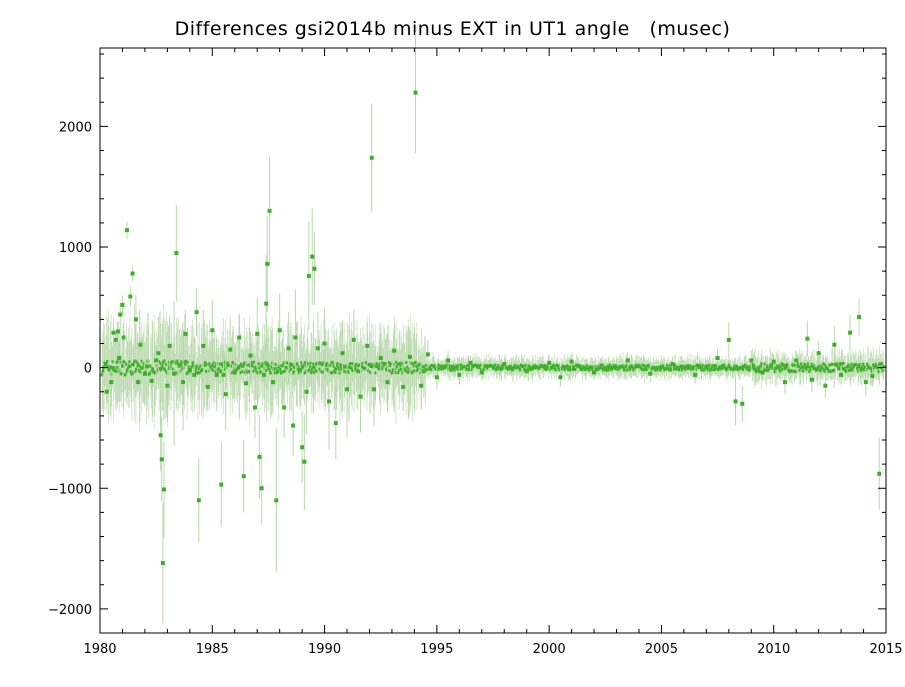  Describe the element at coordinates (492, 649) in the screenshot. I see `x-tick-labels: 1980 1985 1990 1995 2000 2005 2010 2015` at that location.